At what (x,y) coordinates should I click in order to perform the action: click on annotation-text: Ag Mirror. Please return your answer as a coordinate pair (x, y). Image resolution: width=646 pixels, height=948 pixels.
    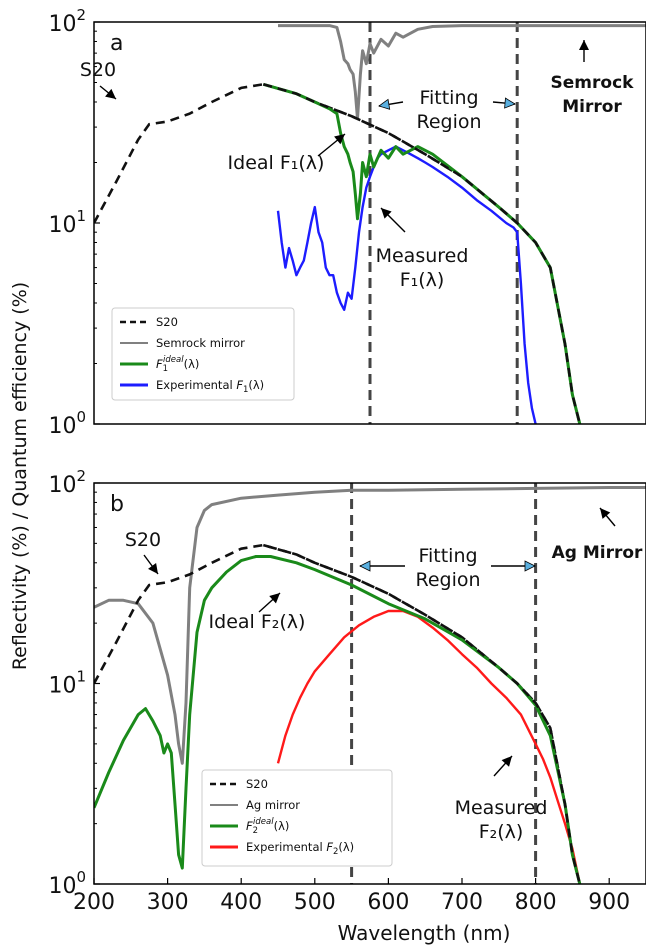
    Looking at the image, I should click on (597, 553).